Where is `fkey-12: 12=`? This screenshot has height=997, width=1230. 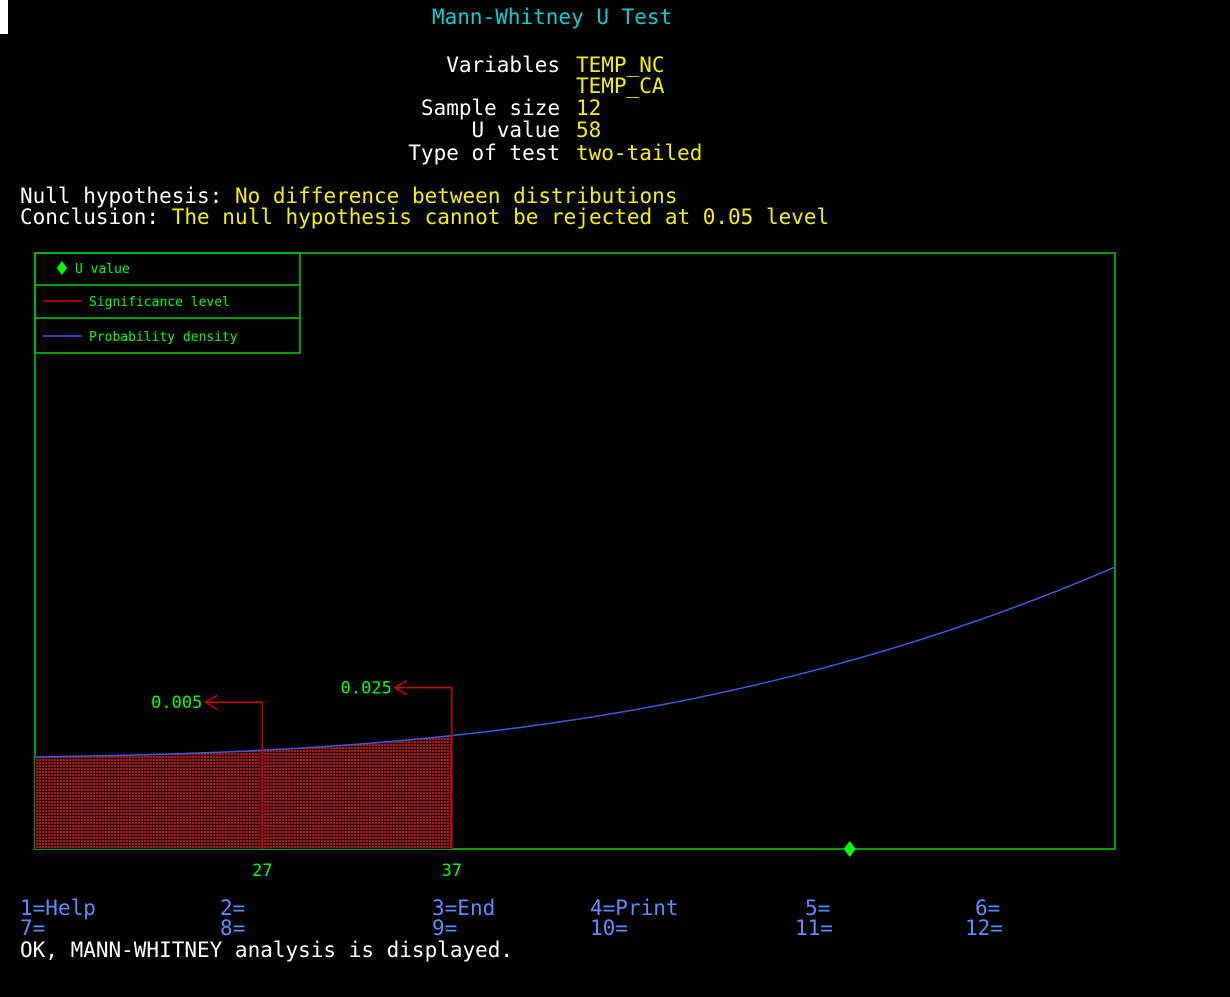
fkey-12: 12= is located at coordinates (984, 928).